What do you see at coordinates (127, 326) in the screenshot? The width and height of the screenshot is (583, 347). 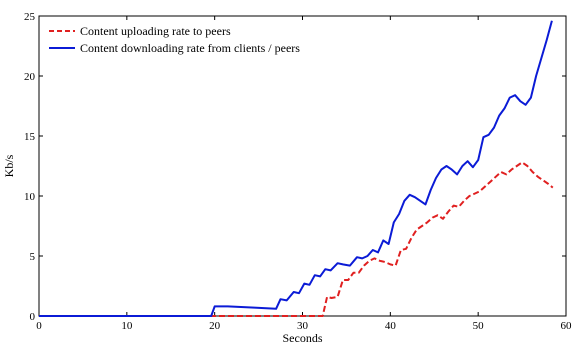 I see `x-tick-label: 10` at bounding box center [127, 326].